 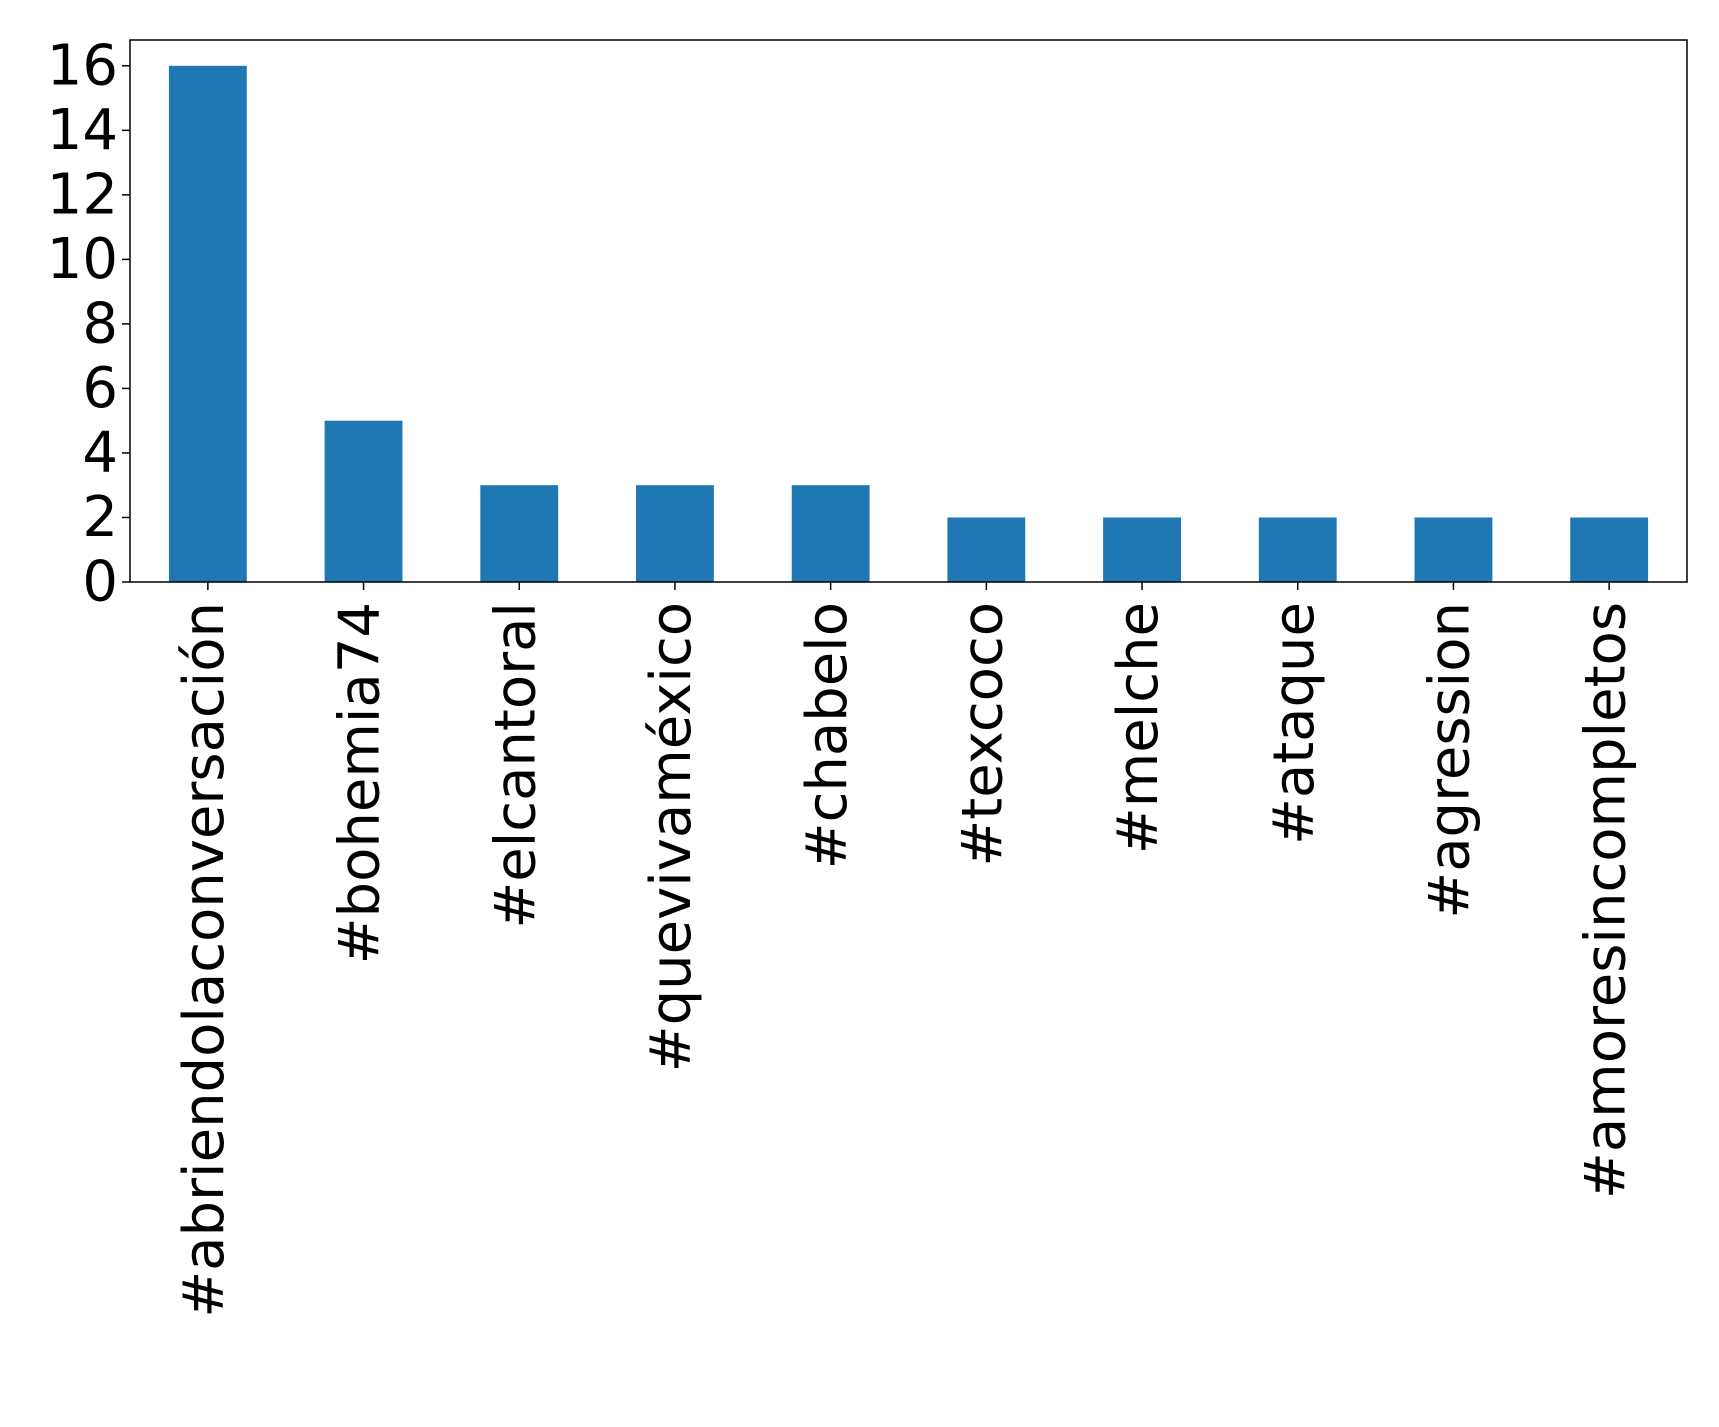 What do you see at coordinates (360, 783) in the screenshot?
I see `x-tick-label: #bohemia74` at bounding box center [360, 783].